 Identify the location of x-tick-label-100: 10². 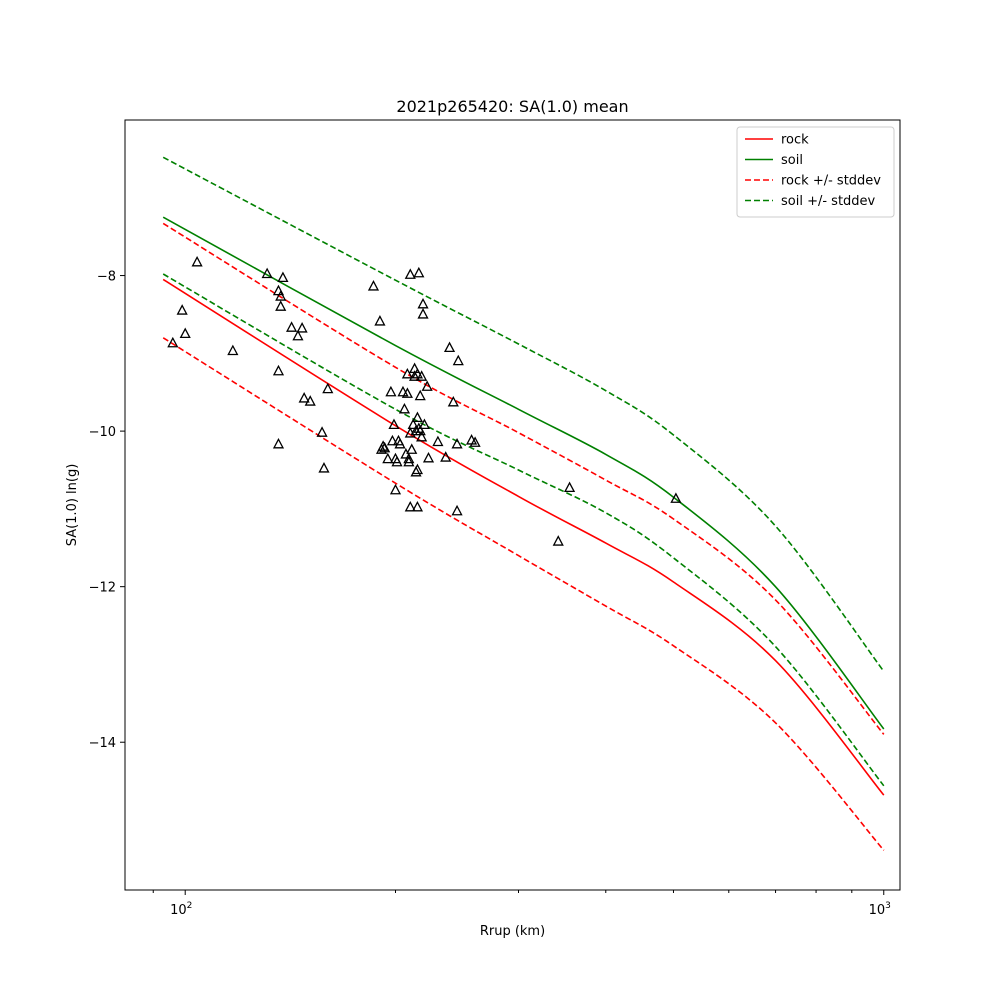
(181, 909).